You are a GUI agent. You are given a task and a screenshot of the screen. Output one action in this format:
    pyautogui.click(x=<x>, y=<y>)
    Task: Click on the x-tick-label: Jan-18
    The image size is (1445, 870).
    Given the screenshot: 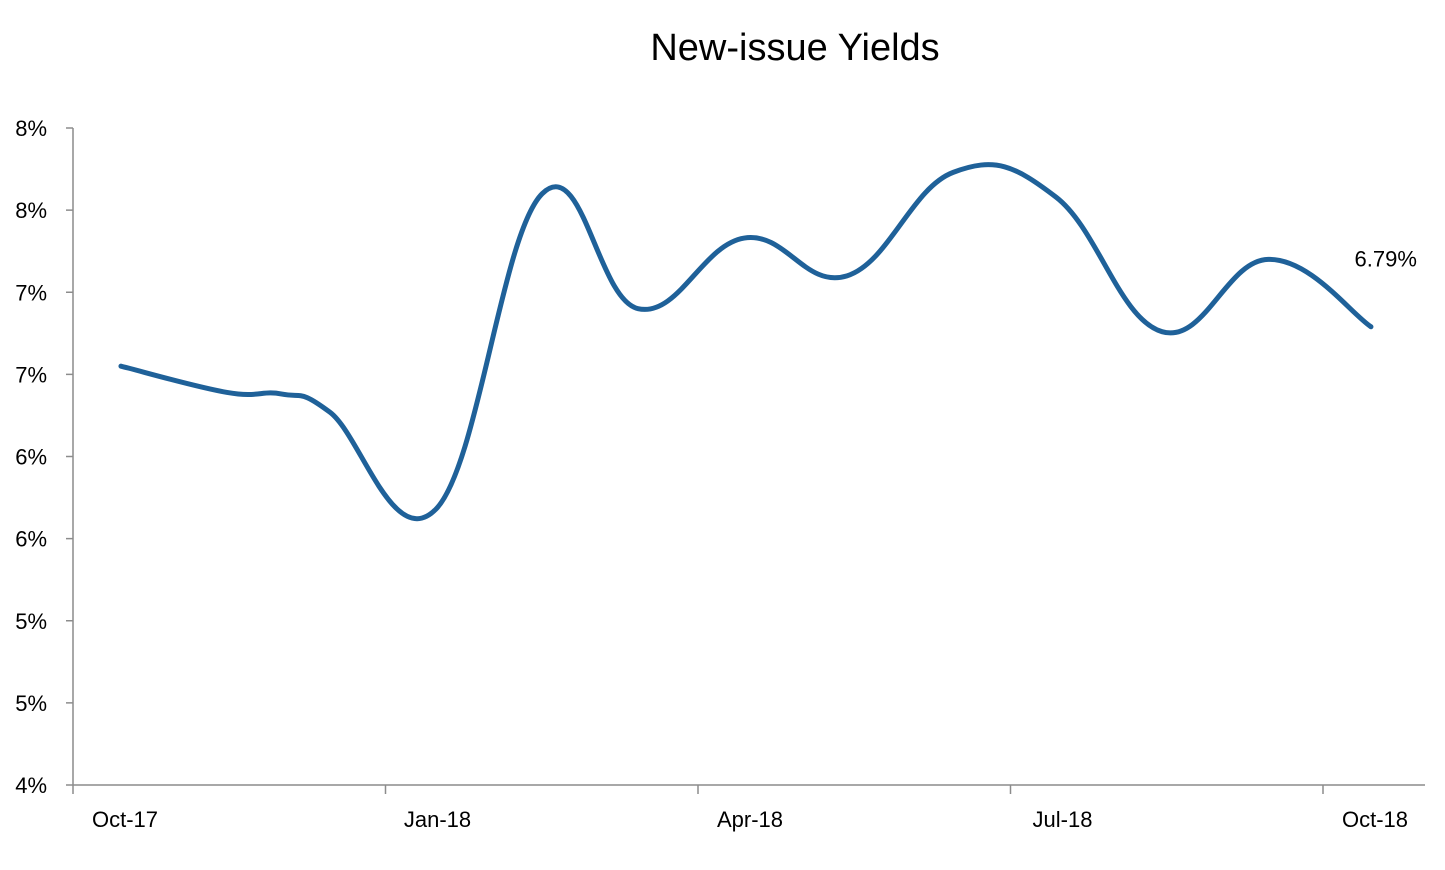 What is the action you would take?
    pyautogui.click(x=437, y=819)
    